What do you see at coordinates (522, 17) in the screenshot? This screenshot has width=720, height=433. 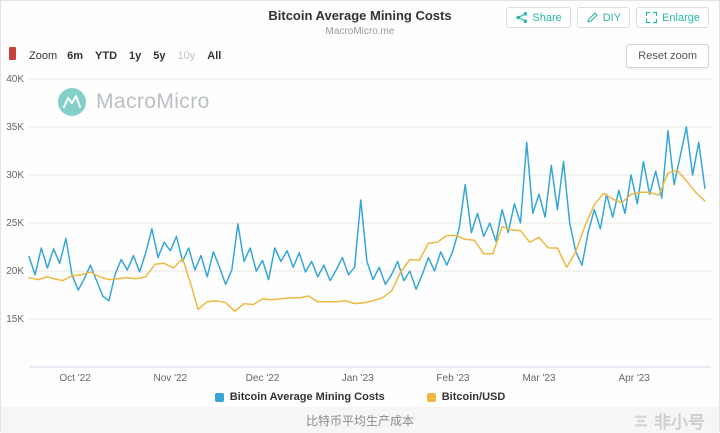 I see `share-icon` at bounding box center [522, 17].